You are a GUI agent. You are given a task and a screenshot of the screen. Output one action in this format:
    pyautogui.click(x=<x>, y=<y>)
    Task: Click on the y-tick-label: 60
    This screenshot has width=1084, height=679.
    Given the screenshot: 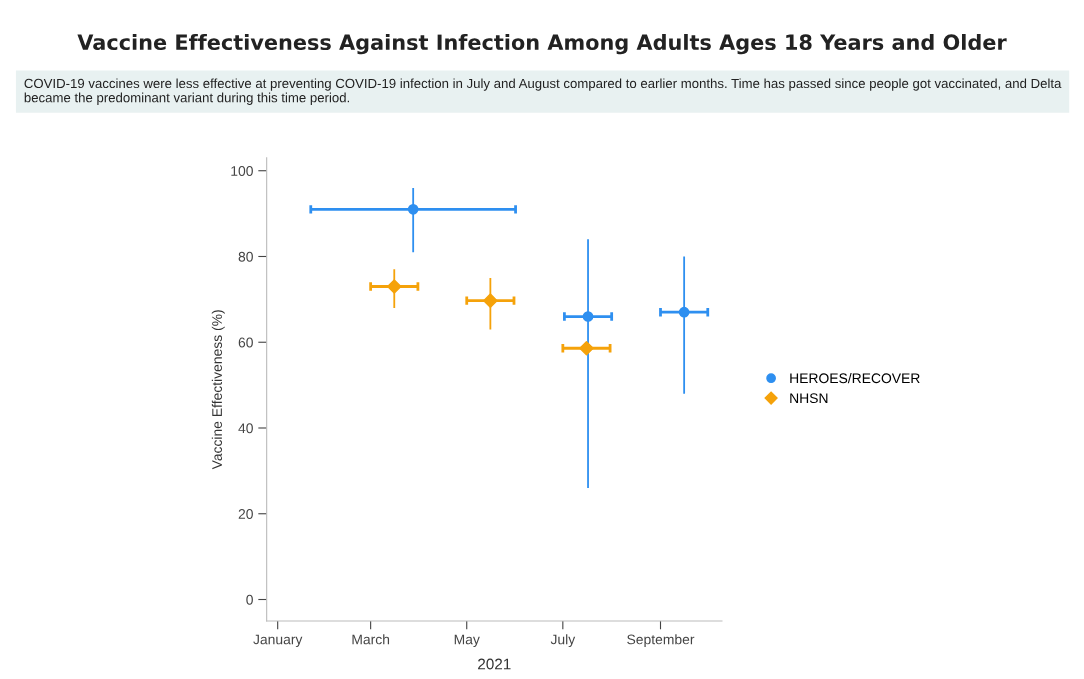 What is the action you would take?
    pyautogui.click(x=245, y=342)
    